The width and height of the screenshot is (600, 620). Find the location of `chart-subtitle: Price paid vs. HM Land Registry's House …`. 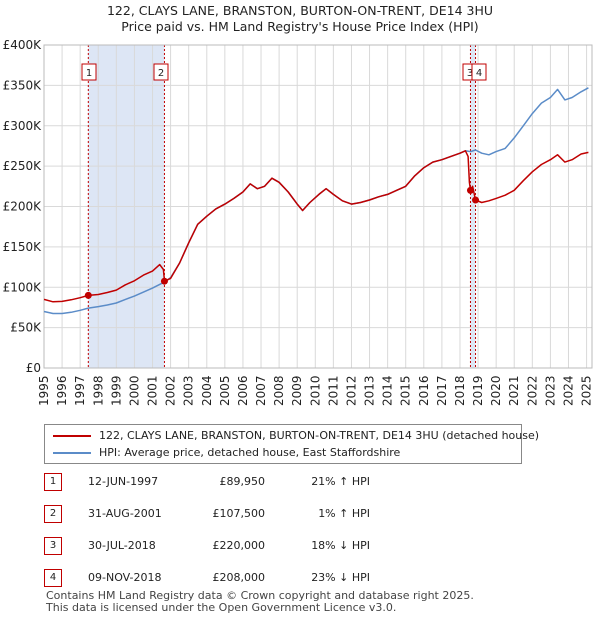

chart-subtitle: Price paid vs. HM Land Registry's House … is located at coordinates (300, 26).